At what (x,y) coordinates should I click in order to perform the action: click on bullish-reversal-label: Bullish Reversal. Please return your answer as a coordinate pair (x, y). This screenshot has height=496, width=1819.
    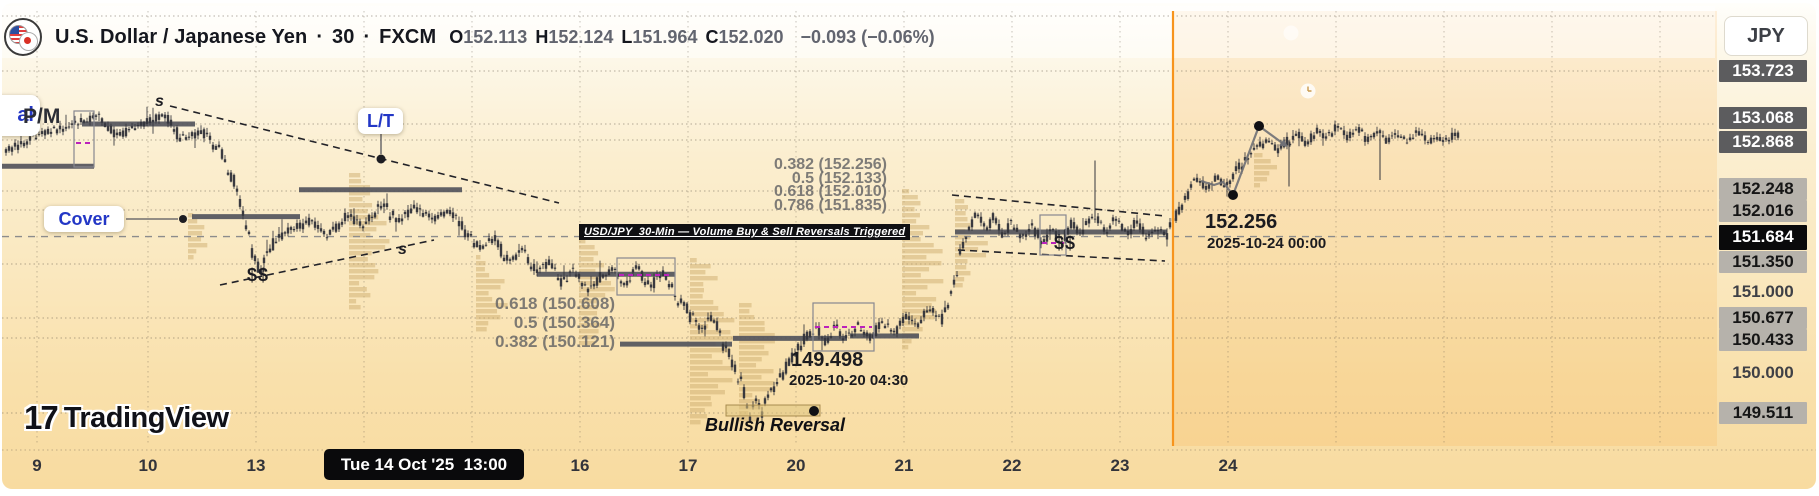
    Looking at the image, I should click on (775, 425).